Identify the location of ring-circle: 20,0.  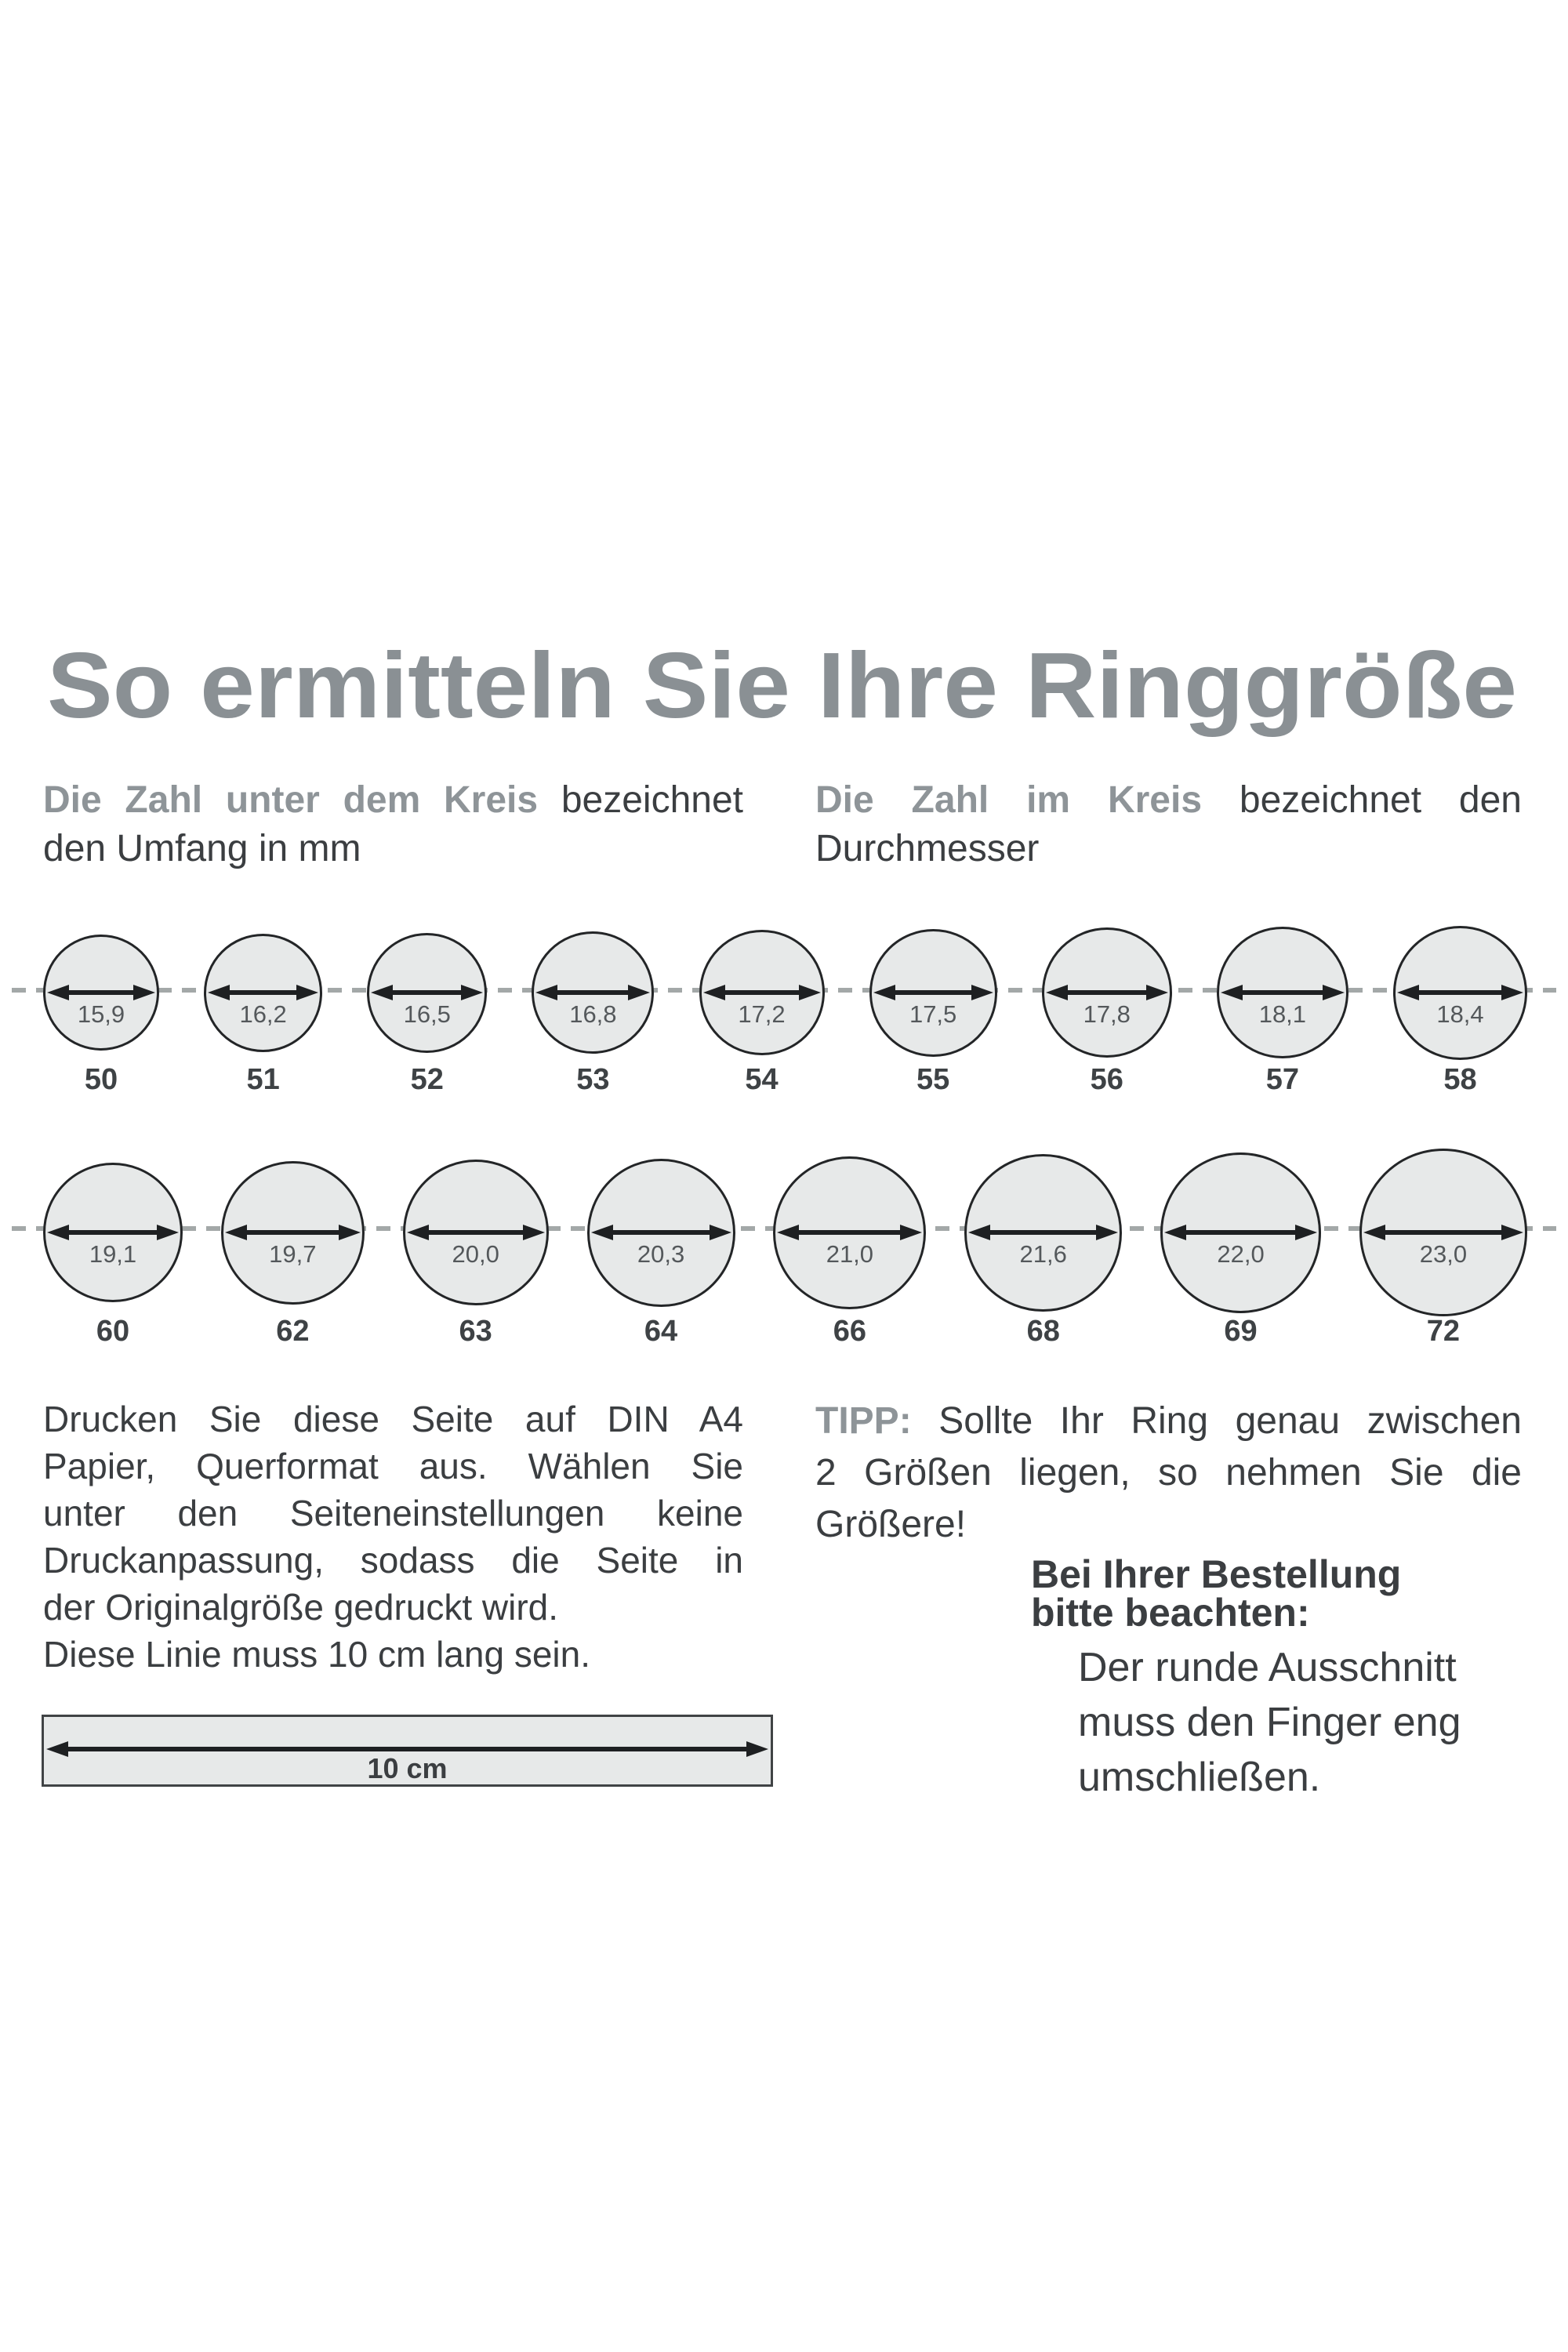
(475, 1232).